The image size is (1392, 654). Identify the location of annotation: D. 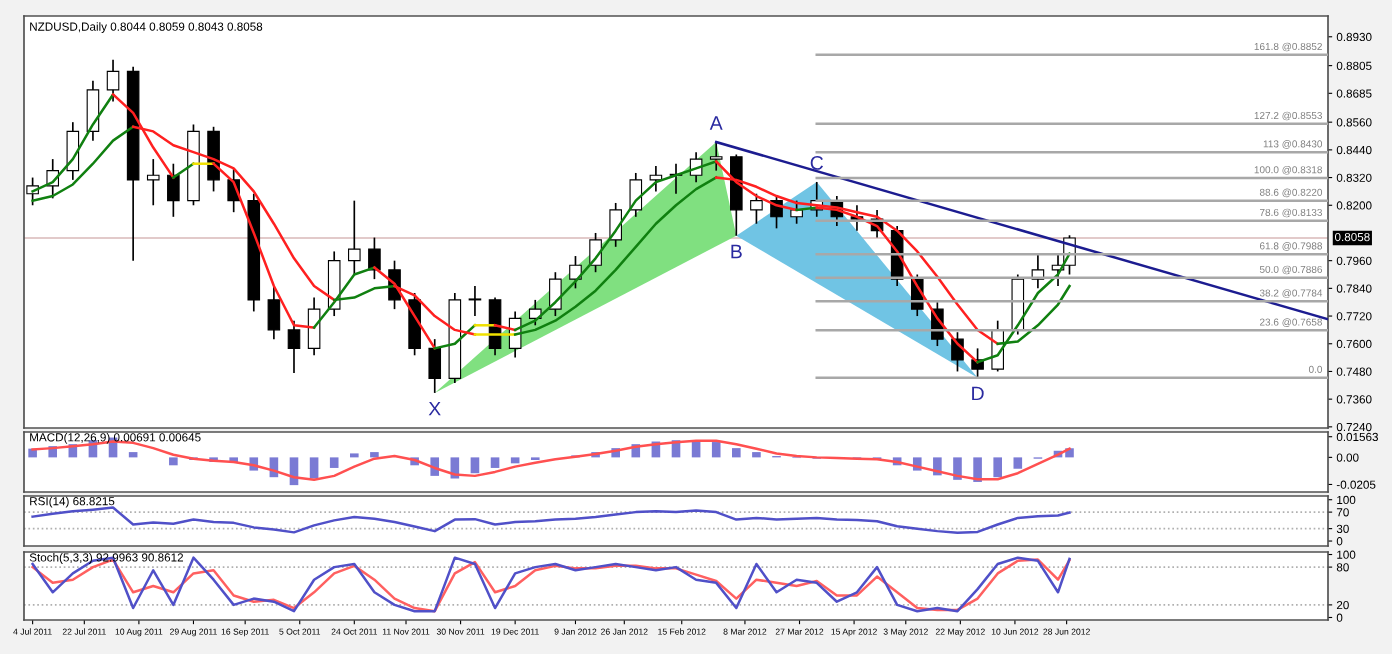
(978, 393).